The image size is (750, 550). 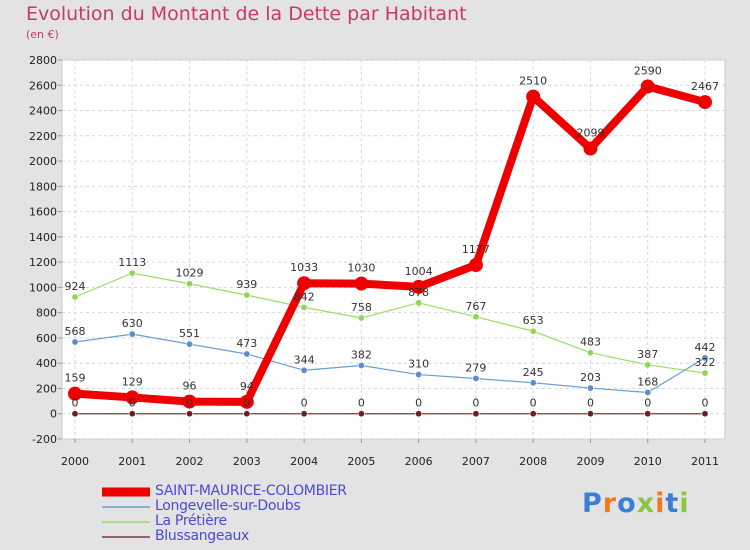 What do you see at coordinates (46, 313) in the screenshot?
I see `y-tick-label-5: 800` at bounding box center [46, 313].